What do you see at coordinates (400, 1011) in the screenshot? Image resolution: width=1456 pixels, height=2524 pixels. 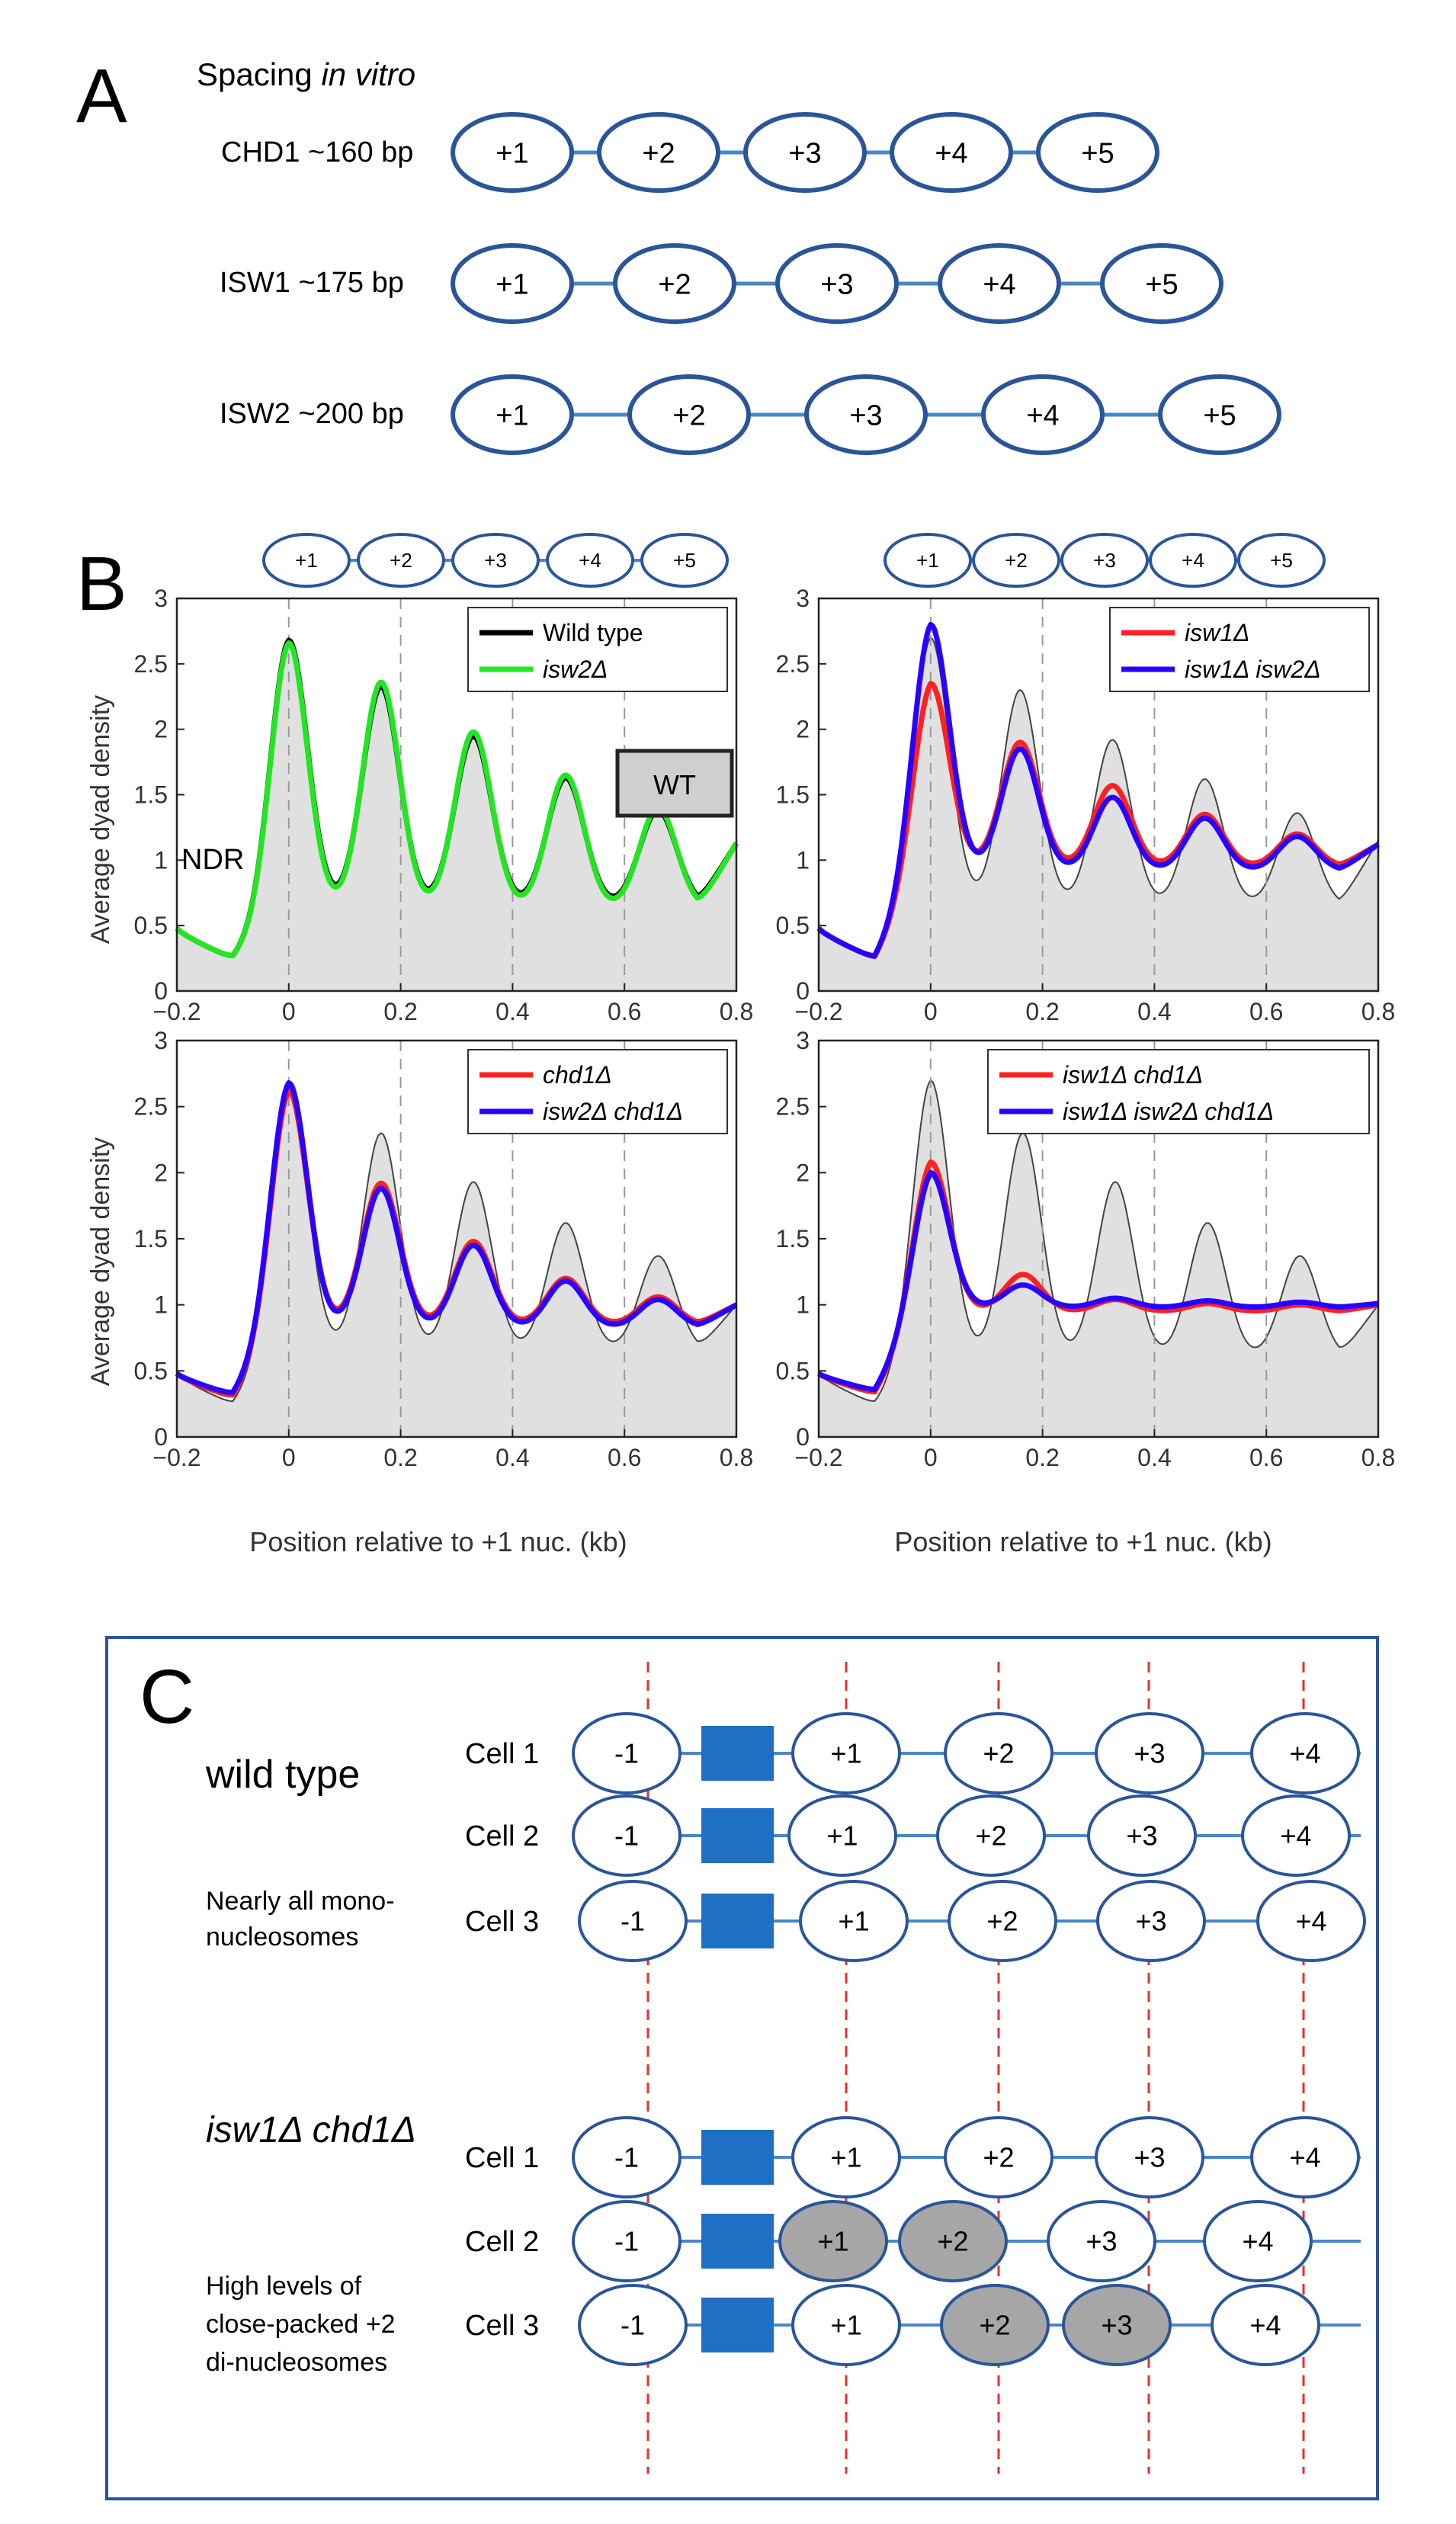 I see `x-tick-label: 0.2` at bounding box center [400, 1011].